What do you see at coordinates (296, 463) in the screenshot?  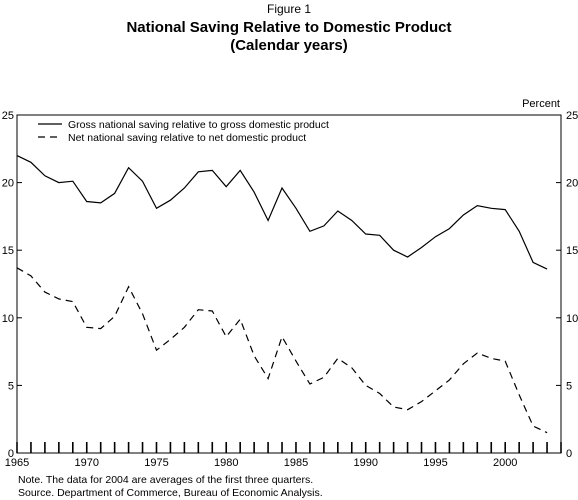 I see `x-tick-label: 1985` at bounding box center [296, 463].